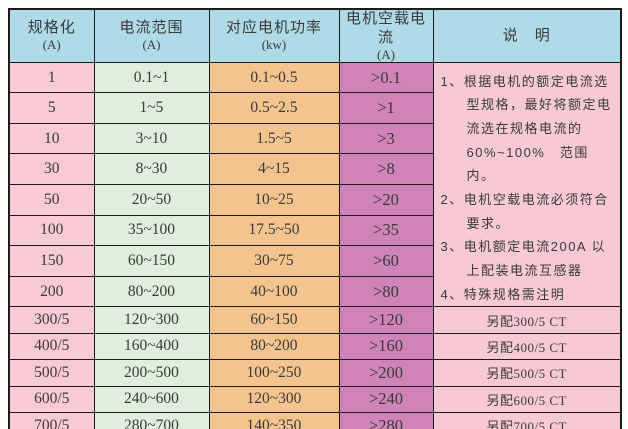 The height and width of the screenshot is (429, 628). Describe the element at coordinates (534, 259) in the screenshot. I see `note-text: 电机额定电流200A 以上配装电流互感器` at that location.